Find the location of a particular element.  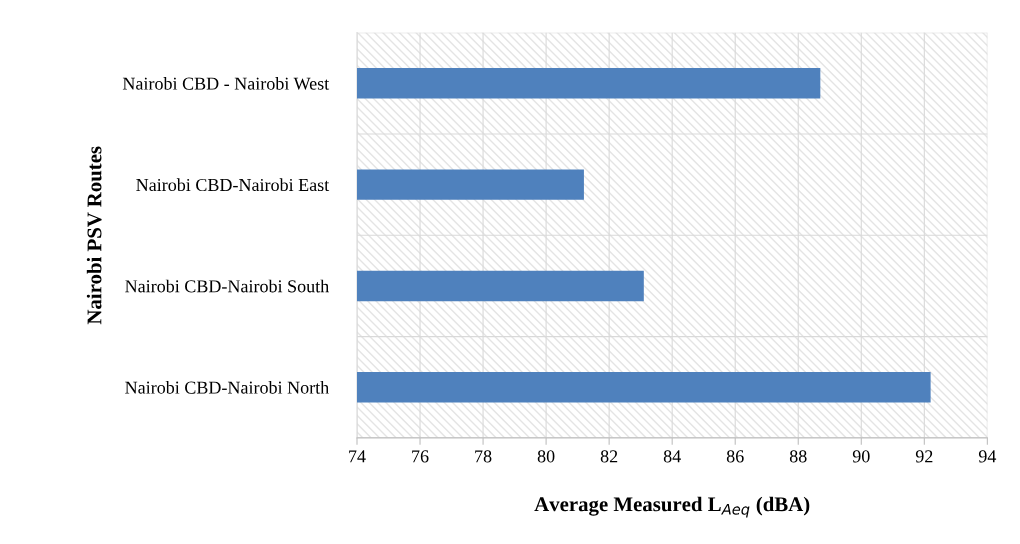

x-tick-label: 94 is located at coordinates (987, 456).